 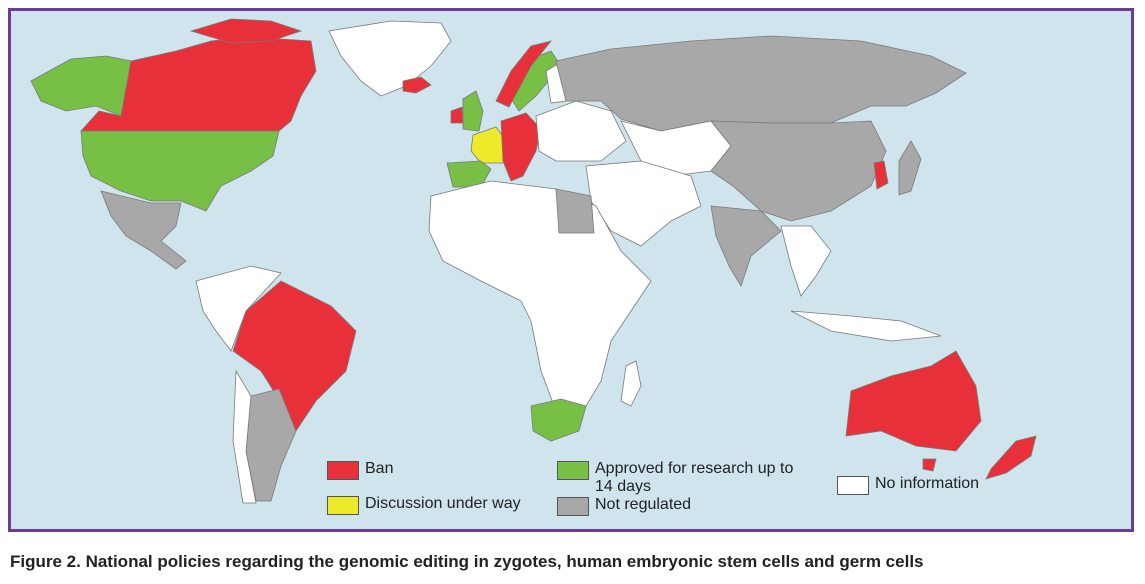 What do you see at coordinates (761, 83) in the screenshot?
I see `region-russia` at bounding box center [761, 83].